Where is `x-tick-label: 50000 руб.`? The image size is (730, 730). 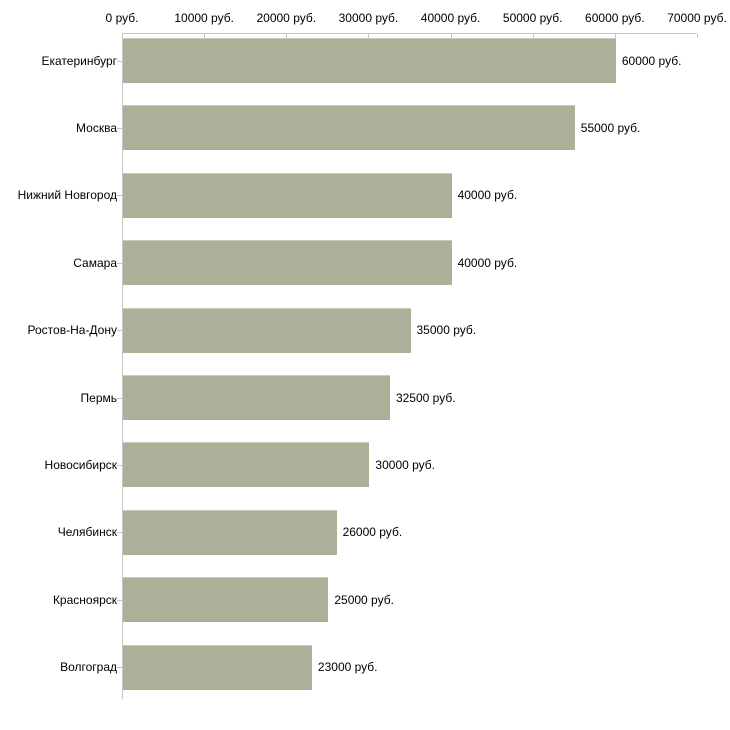
x-tick-label: 50000 руб. is located at coordinates (532, 18).